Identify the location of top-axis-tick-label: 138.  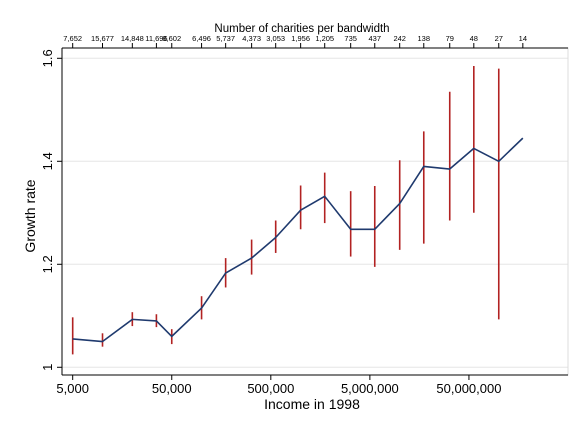
(424, 38).